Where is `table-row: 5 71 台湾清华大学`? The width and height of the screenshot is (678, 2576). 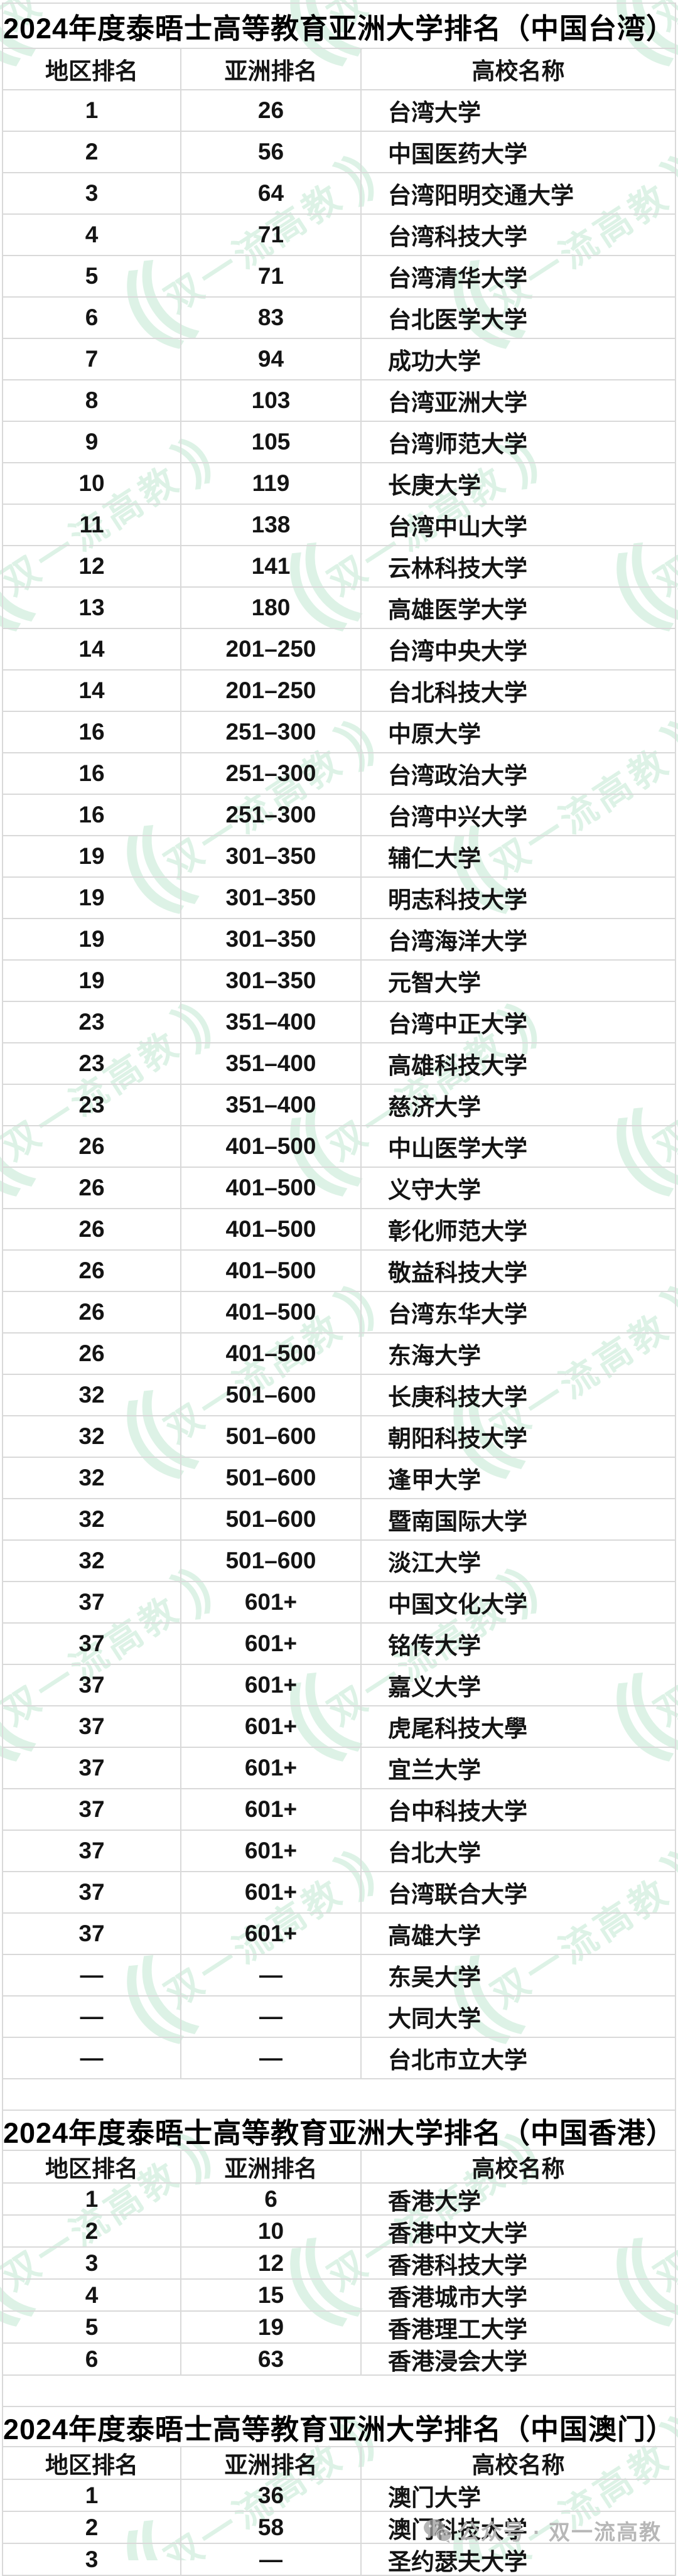
table-row: 5 71 台湾清华大学 is located at coordinates (339, 277).